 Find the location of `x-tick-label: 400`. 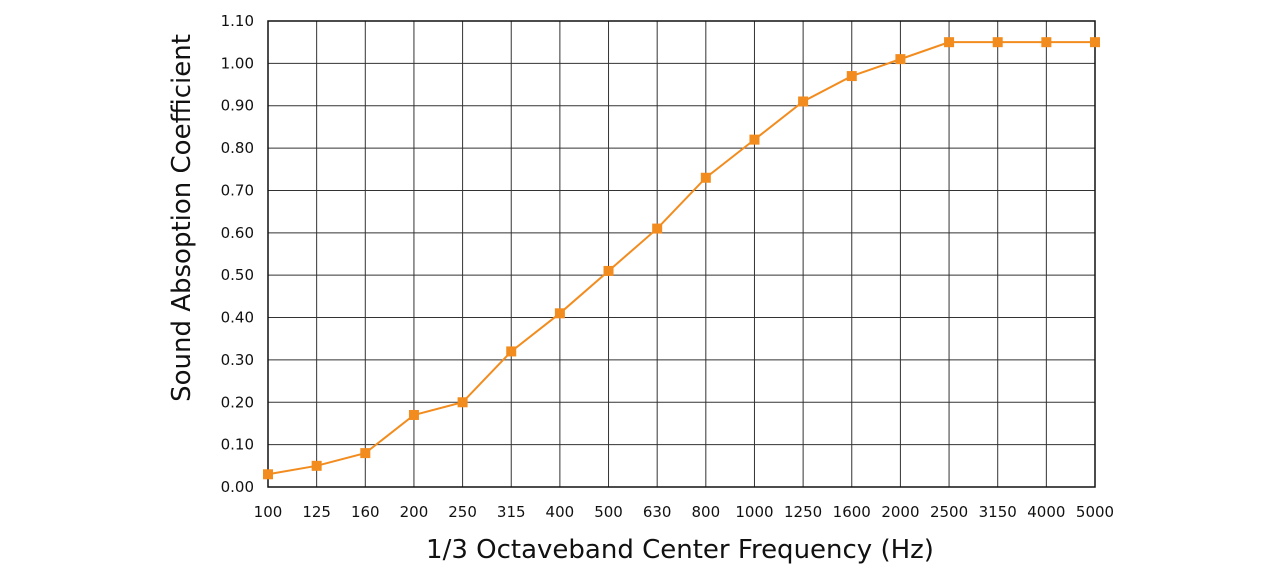

x-tick-label: 400 is located at coordinates (560, 512).